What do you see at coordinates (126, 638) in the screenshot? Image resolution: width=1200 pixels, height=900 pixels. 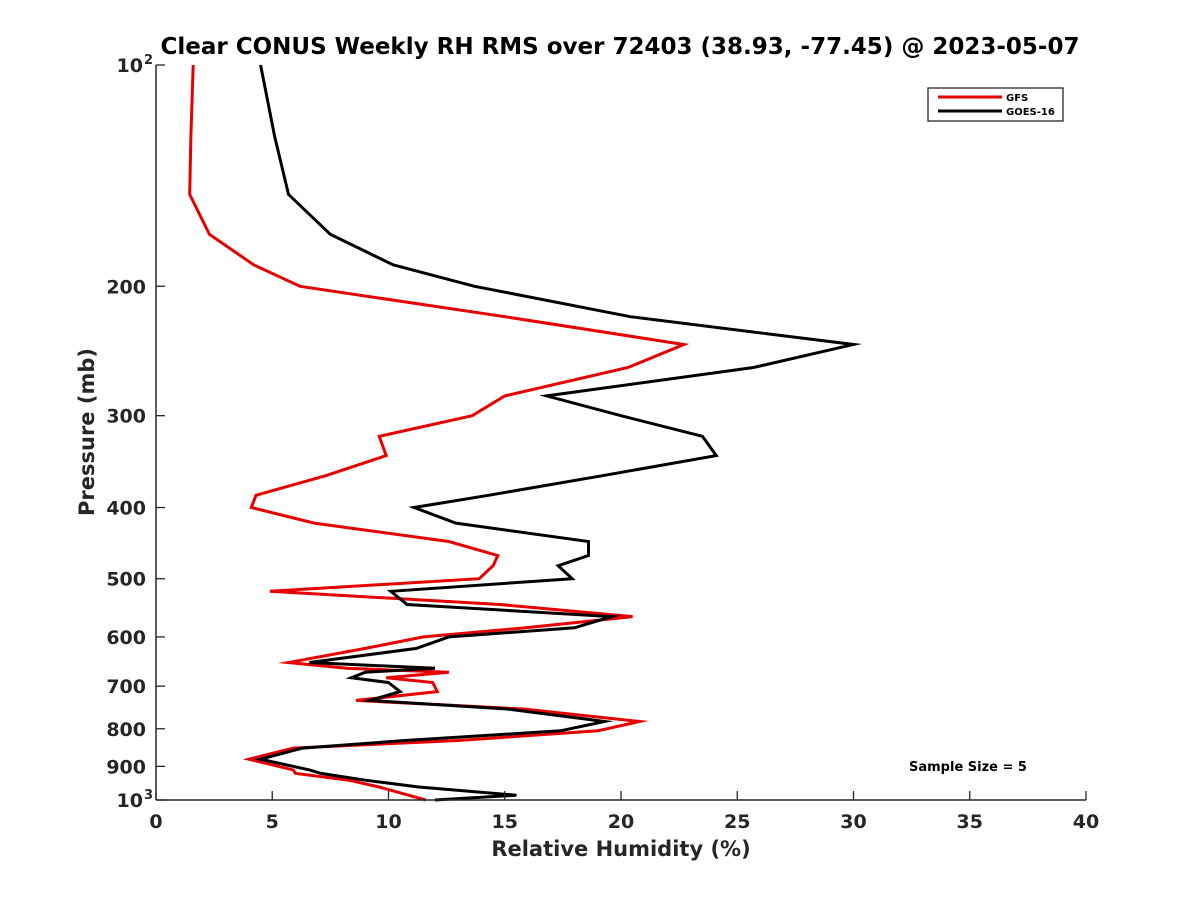 I see `y-tick-label: 600` at bounding box center [126, 638].